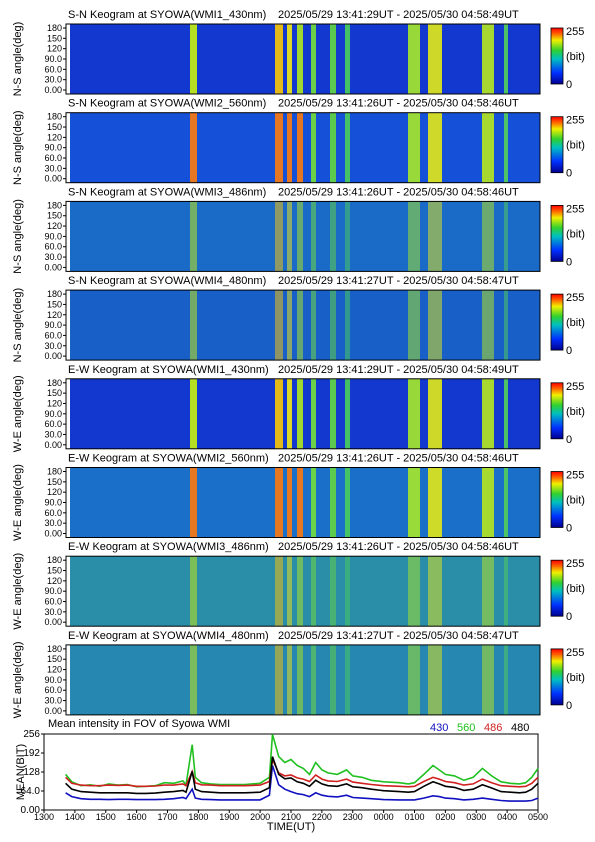 This screenshot has width=595, height=842. What do you see at coordinates (31, 753) in the screenshot?
I see `y-tick-label: 192` at bounding box center [31, 753].